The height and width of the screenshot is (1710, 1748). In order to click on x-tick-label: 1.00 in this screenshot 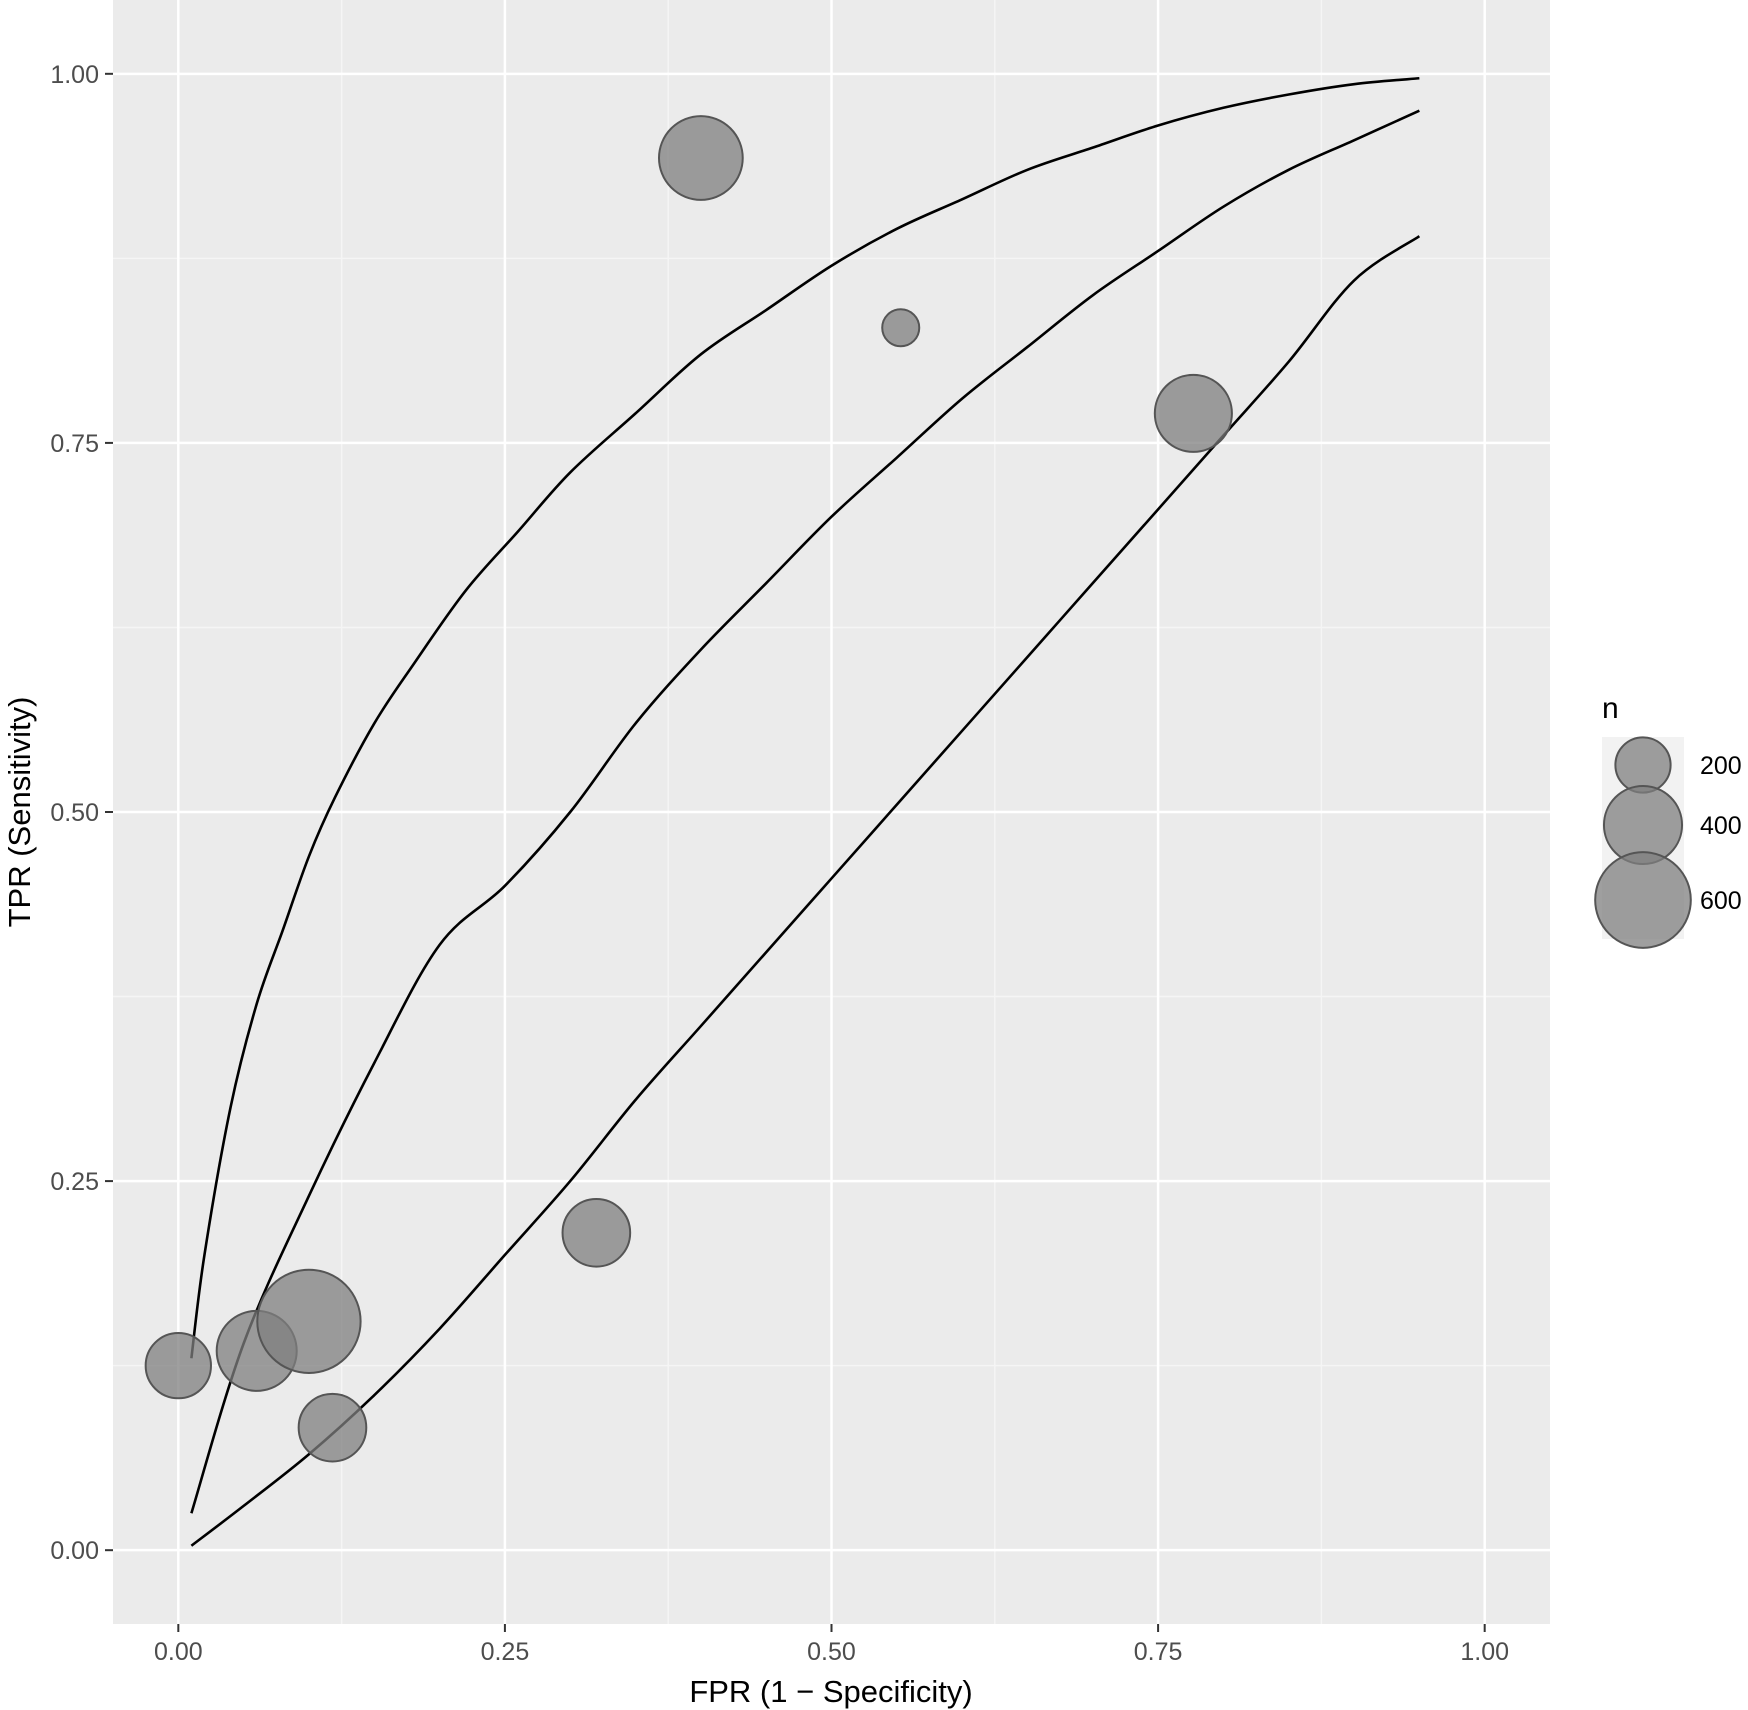, I will do `click(1484, 1652)`.